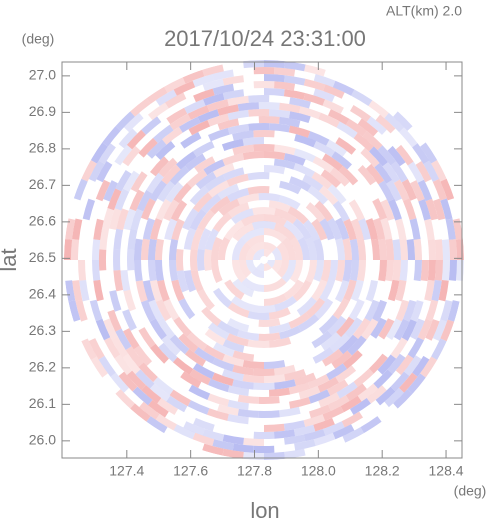 The width and height of the screenshot is (491, 521). Describe the element at coordinates (42, 367) in the screenshot. I see `y-tick-label: 26.2` at that location.